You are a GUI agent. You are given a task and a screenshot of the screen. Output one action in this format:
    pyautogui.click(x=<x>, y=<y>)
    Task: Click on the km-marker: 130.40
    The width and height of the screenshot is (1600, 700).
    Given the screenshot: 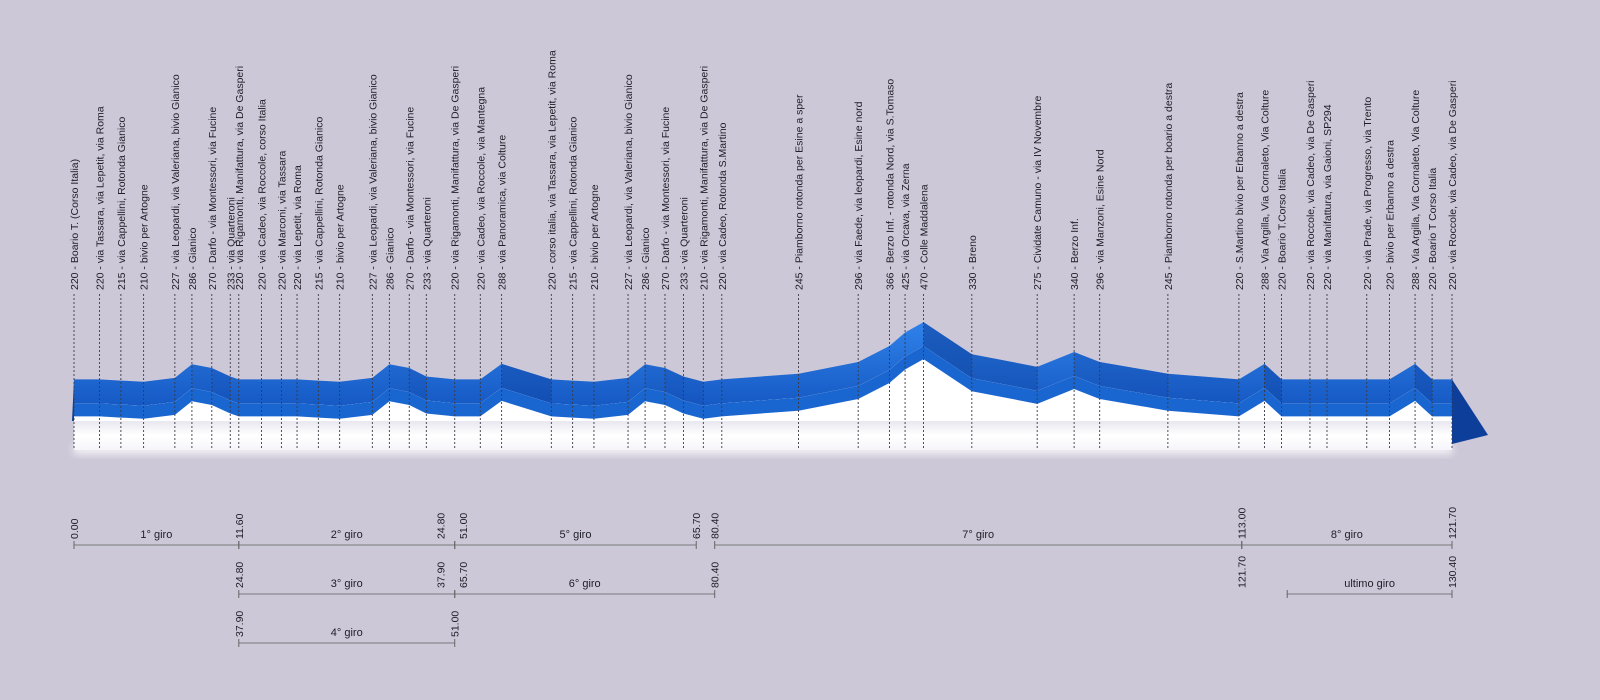 What is the action you would take?
    pyautogui.click(x=1453, y=572)
    